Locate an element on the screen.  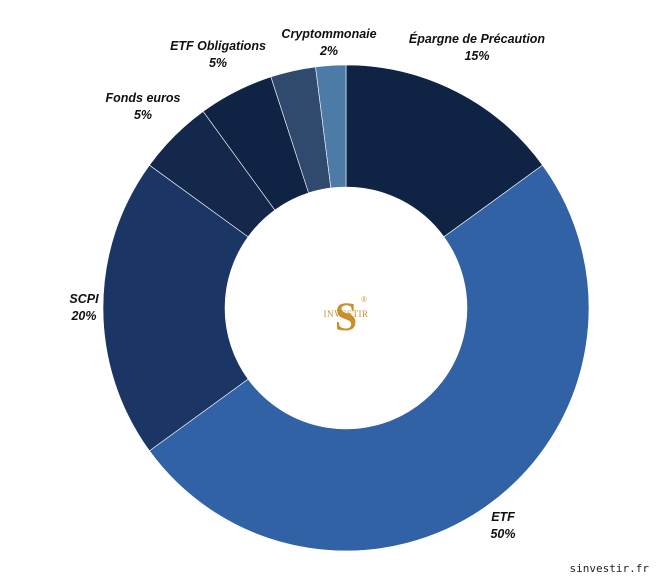
slice-percent-1: 50% is located at coordinates (502, 534).